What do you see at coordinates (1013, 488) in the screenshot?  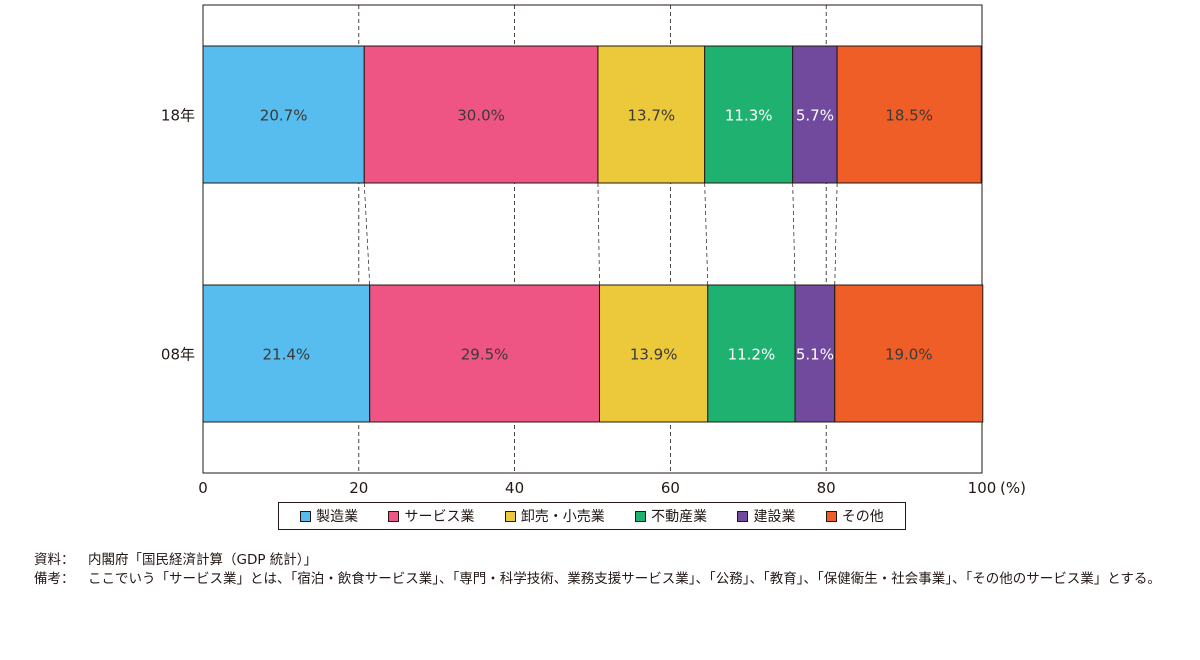 I see `x-unit-label: (%)` at bounding box center [1013, 488].